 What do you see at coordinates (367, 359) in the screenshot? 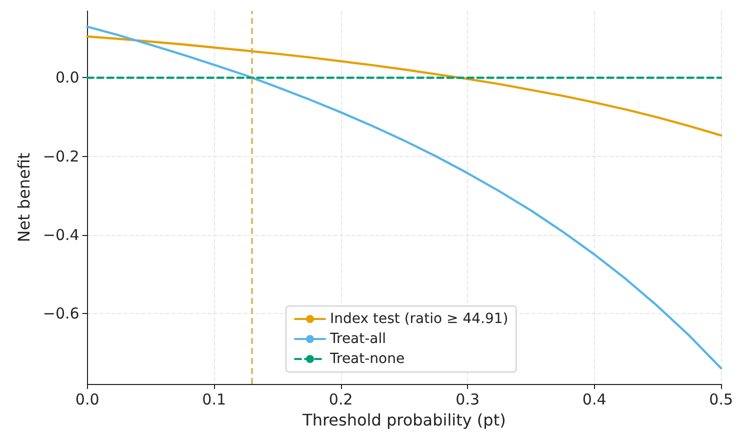
I see `legend-label: Treat-none` at bounding box center [367, 359].